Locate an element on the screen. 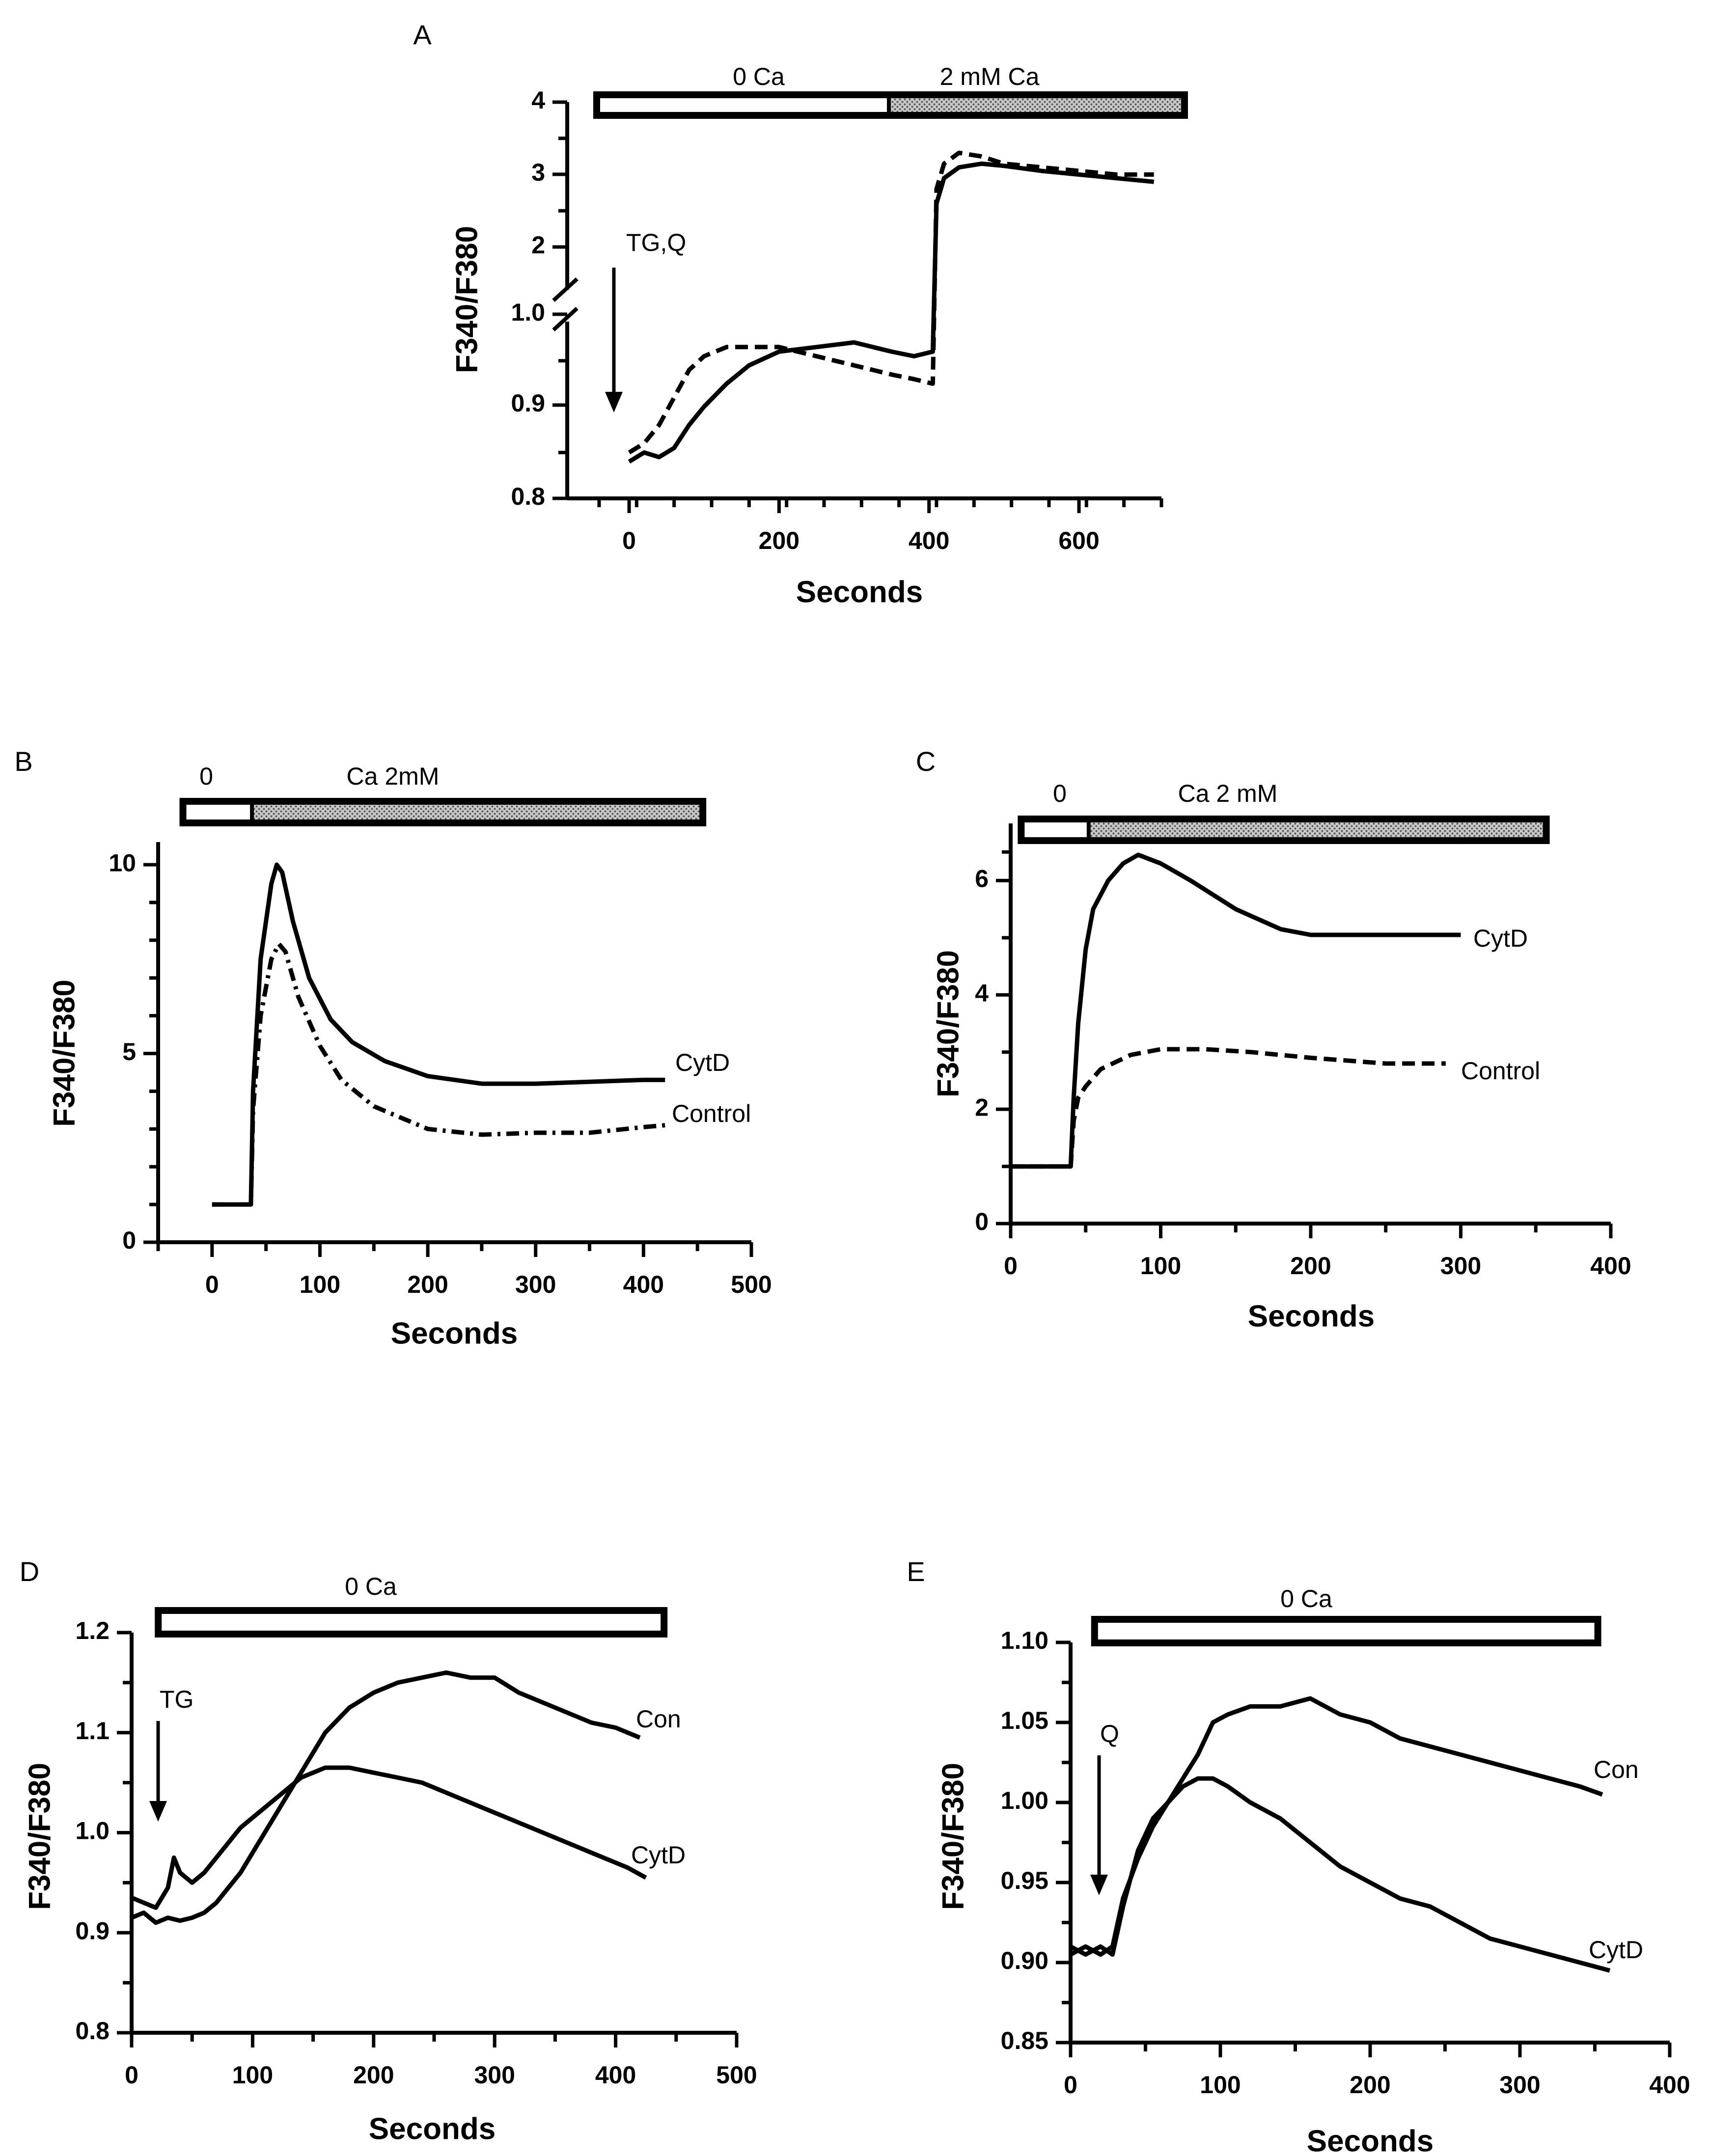 The height and width of the screenshot is (2156, 1709). panel-letter-C: C is located at coordinates (926, 761).